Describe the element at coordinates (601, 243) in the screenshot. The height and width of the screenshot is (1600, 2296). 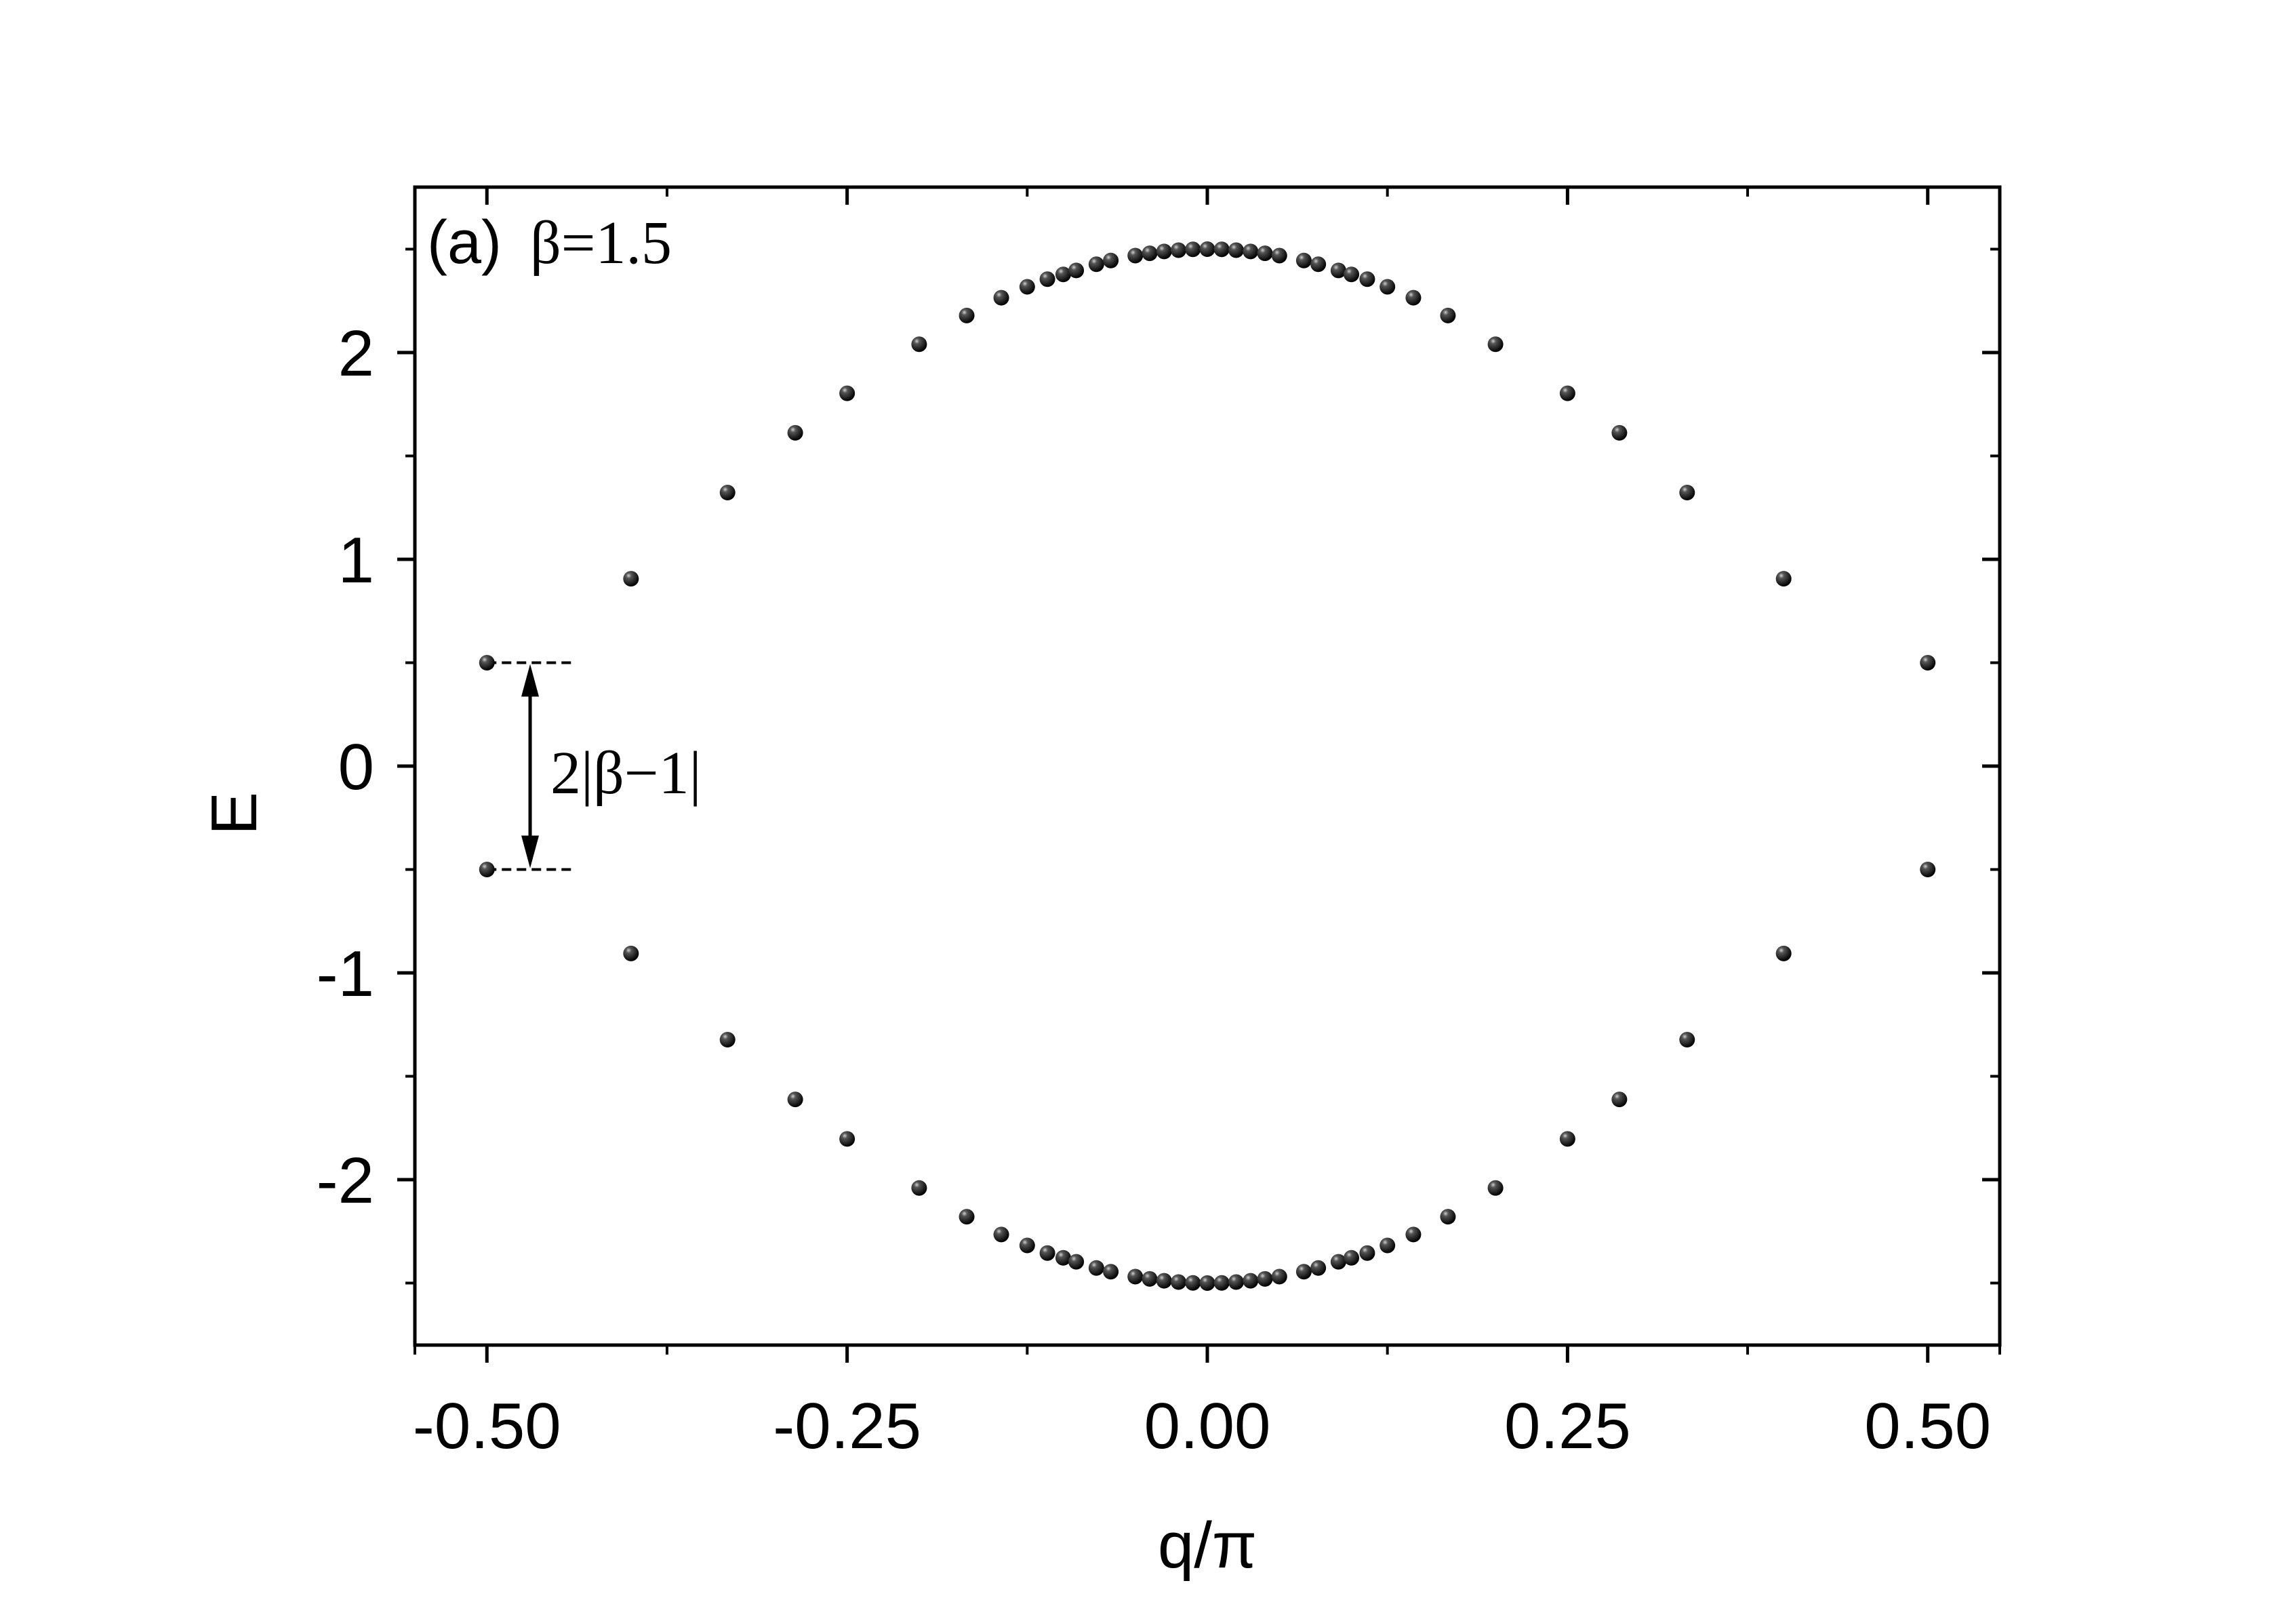
I see `parameter-label: β=1.5` at that location.